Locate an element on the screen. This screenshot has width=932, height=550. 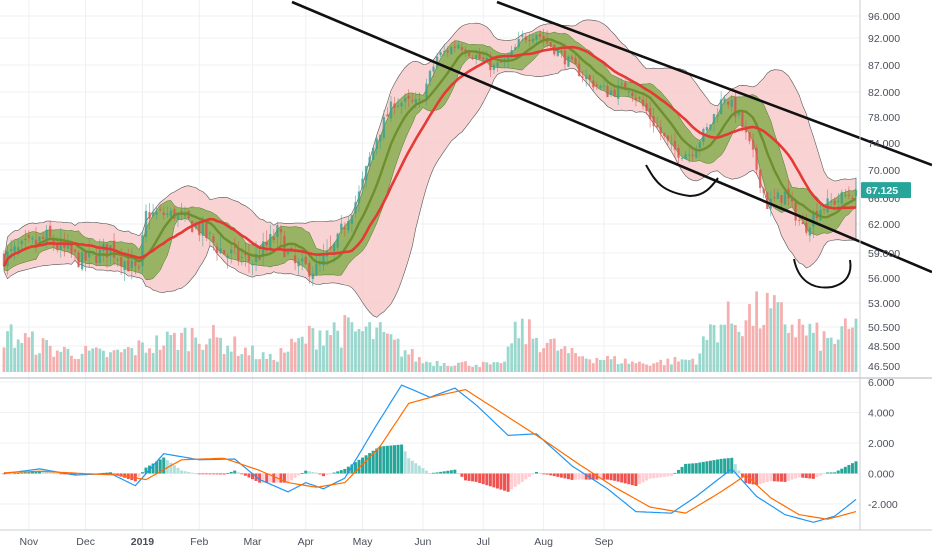
price-axis-tick-label: 82.000 is located at coordinates (884, 93).